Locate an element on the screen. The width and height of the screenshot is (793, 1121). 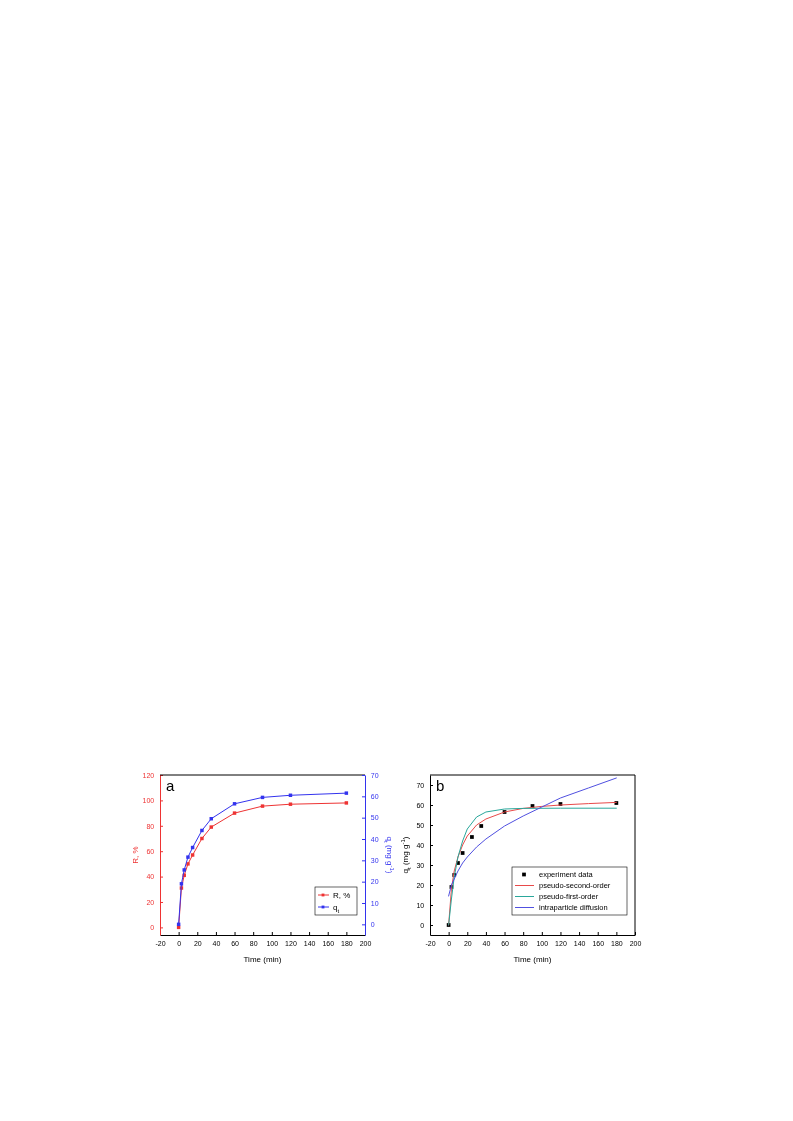
annotation: a is located at coordinates (170, 785).